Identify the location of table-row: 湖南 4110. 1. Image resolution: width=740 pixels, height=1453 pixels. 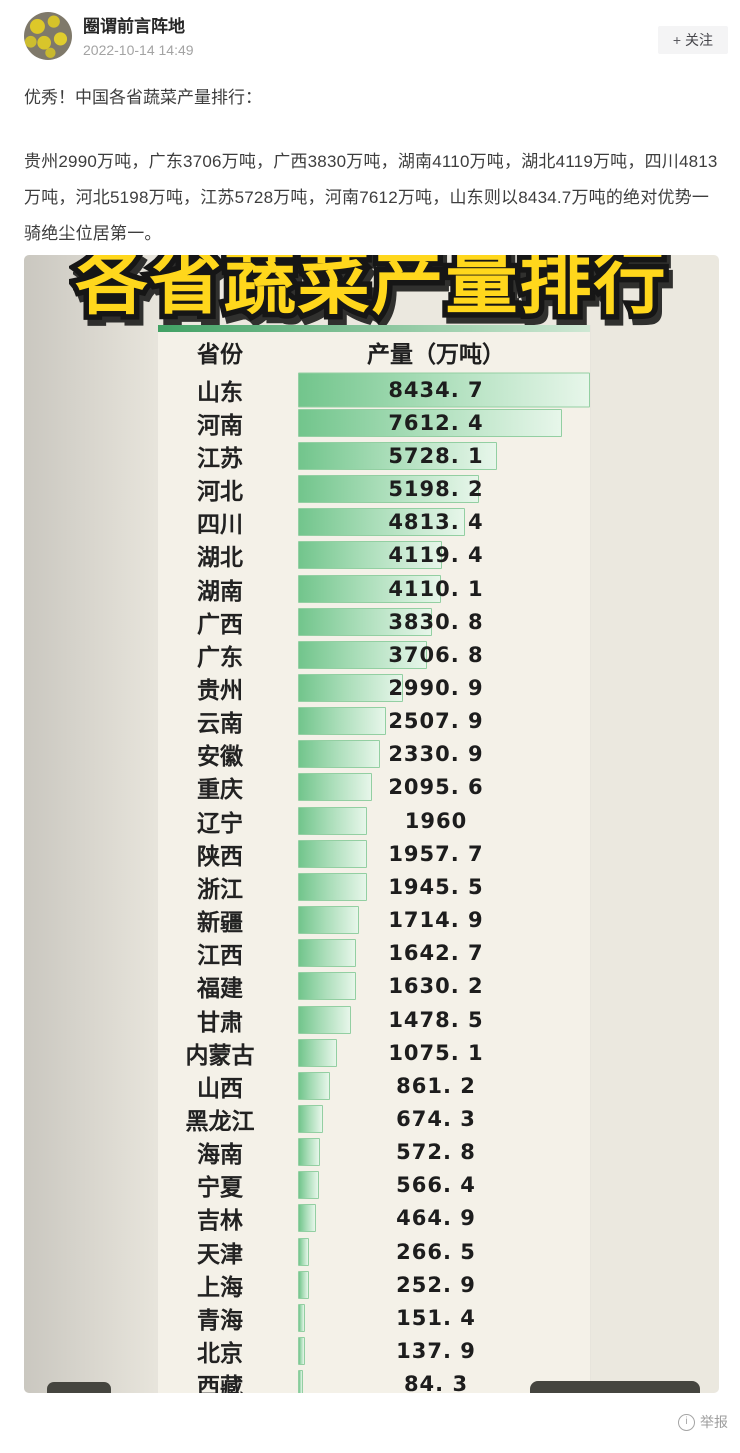
(371, 588).